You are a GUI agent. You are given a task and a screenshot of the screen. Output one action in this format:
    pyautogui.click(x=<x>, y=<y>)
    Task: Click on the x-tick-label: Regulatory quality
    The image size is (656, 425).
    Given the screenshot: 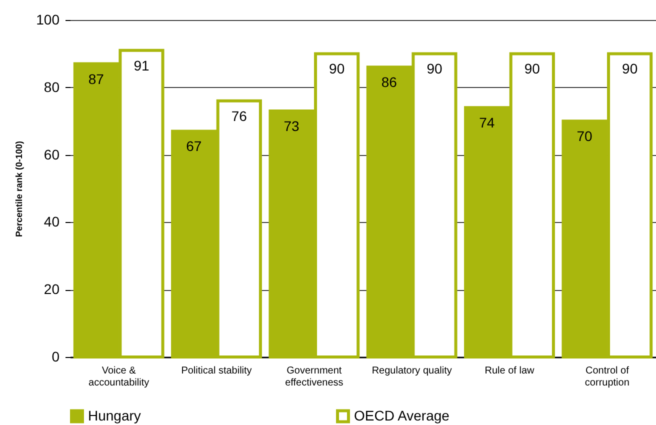 What is the action you would take?
    pyautogui.click(x=412, y=371)
    